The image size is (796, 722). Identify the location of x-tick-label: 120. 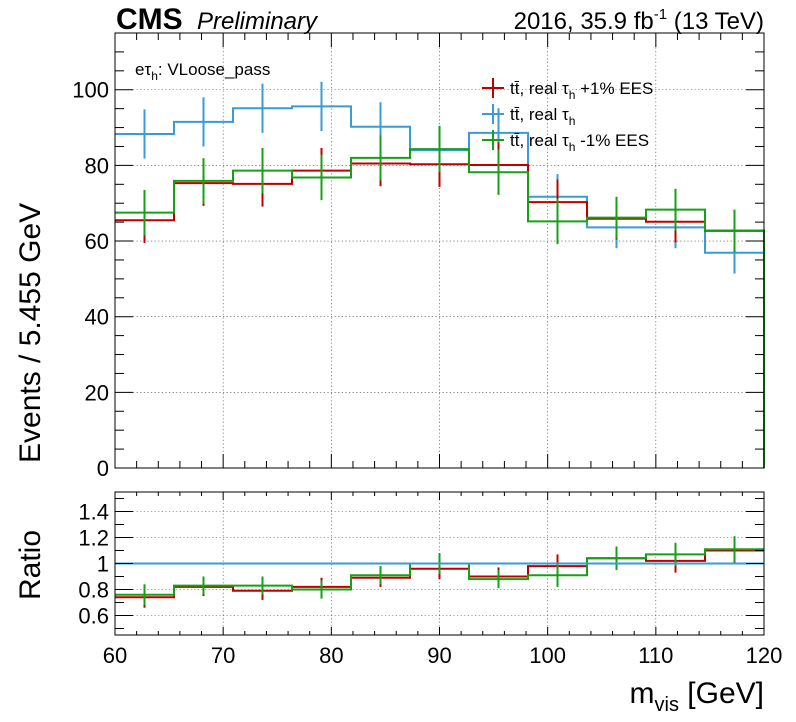
(764, 655).